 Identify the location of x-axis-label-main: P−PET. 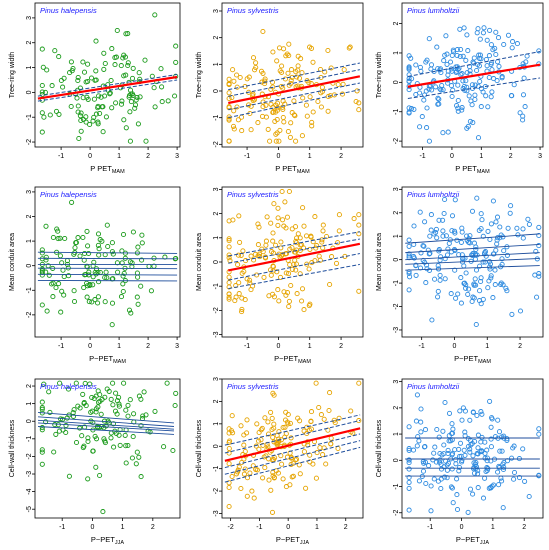
(103, 539).